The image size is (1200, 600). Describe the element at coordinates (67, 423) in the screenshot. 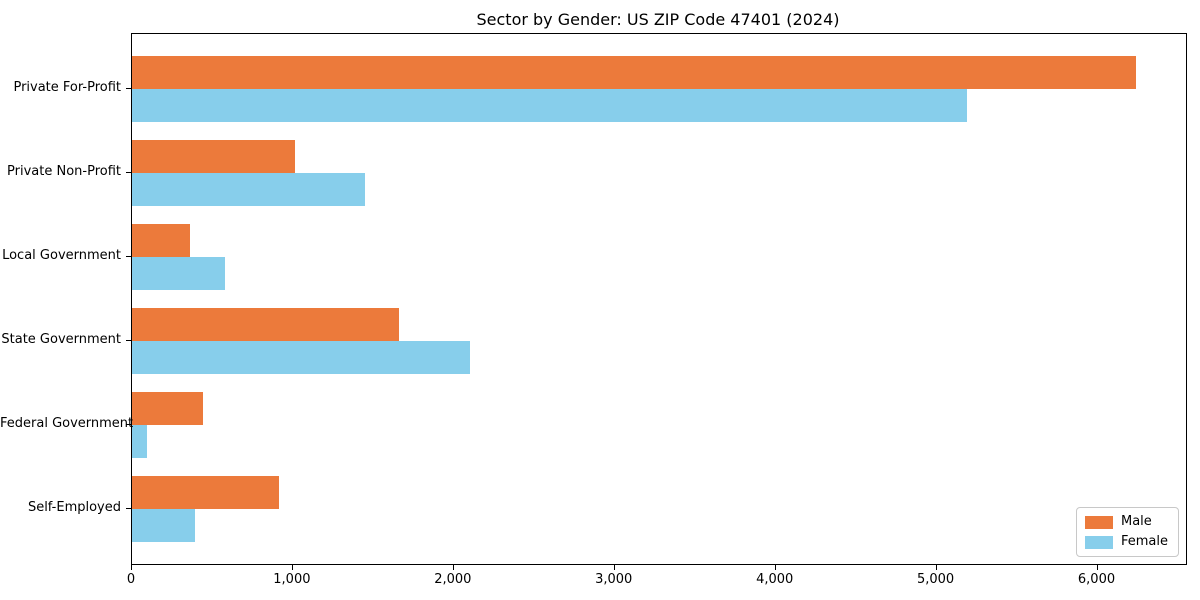

I see `y-axis-label-federal-government: Federal Government` at that location.